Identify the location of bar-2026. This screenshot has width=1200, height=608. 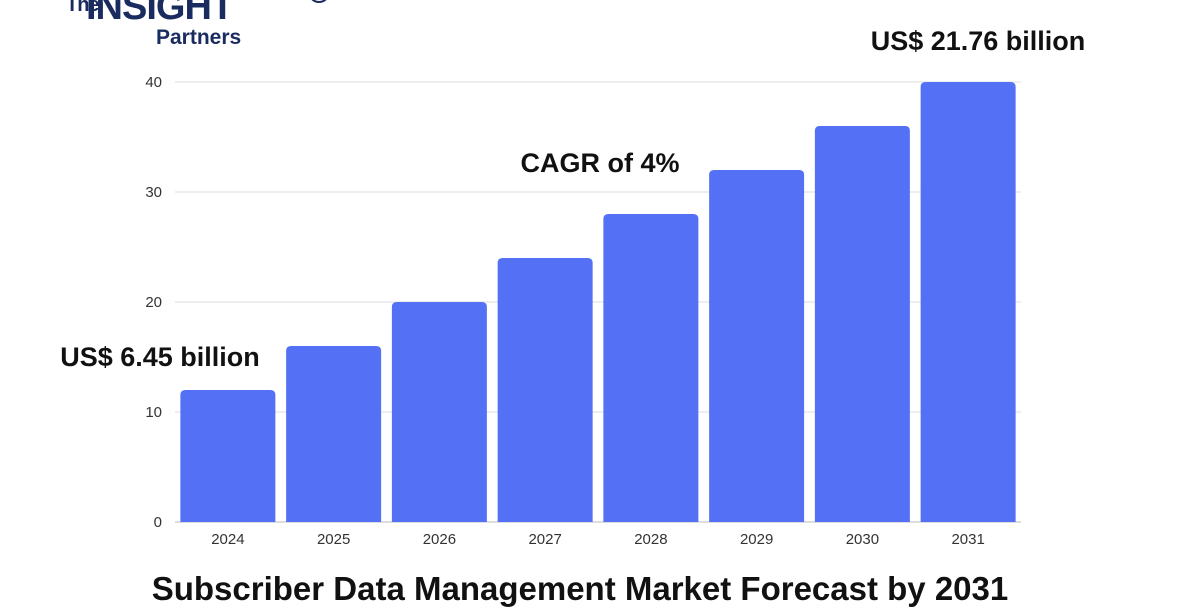
(439, 412).